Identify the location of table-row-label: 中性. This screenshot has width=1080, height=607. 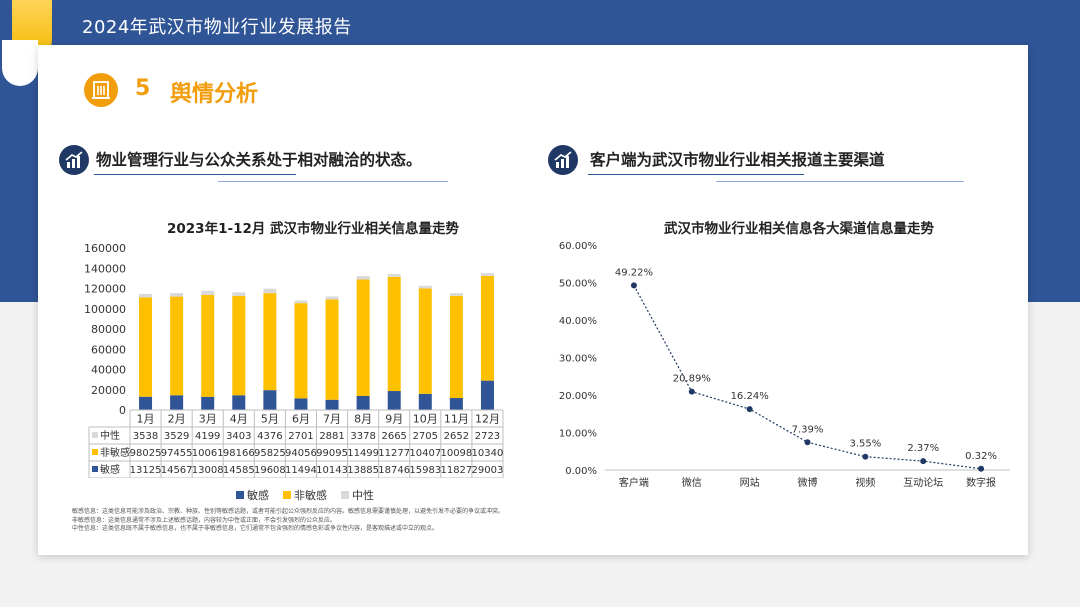
(110, 435).